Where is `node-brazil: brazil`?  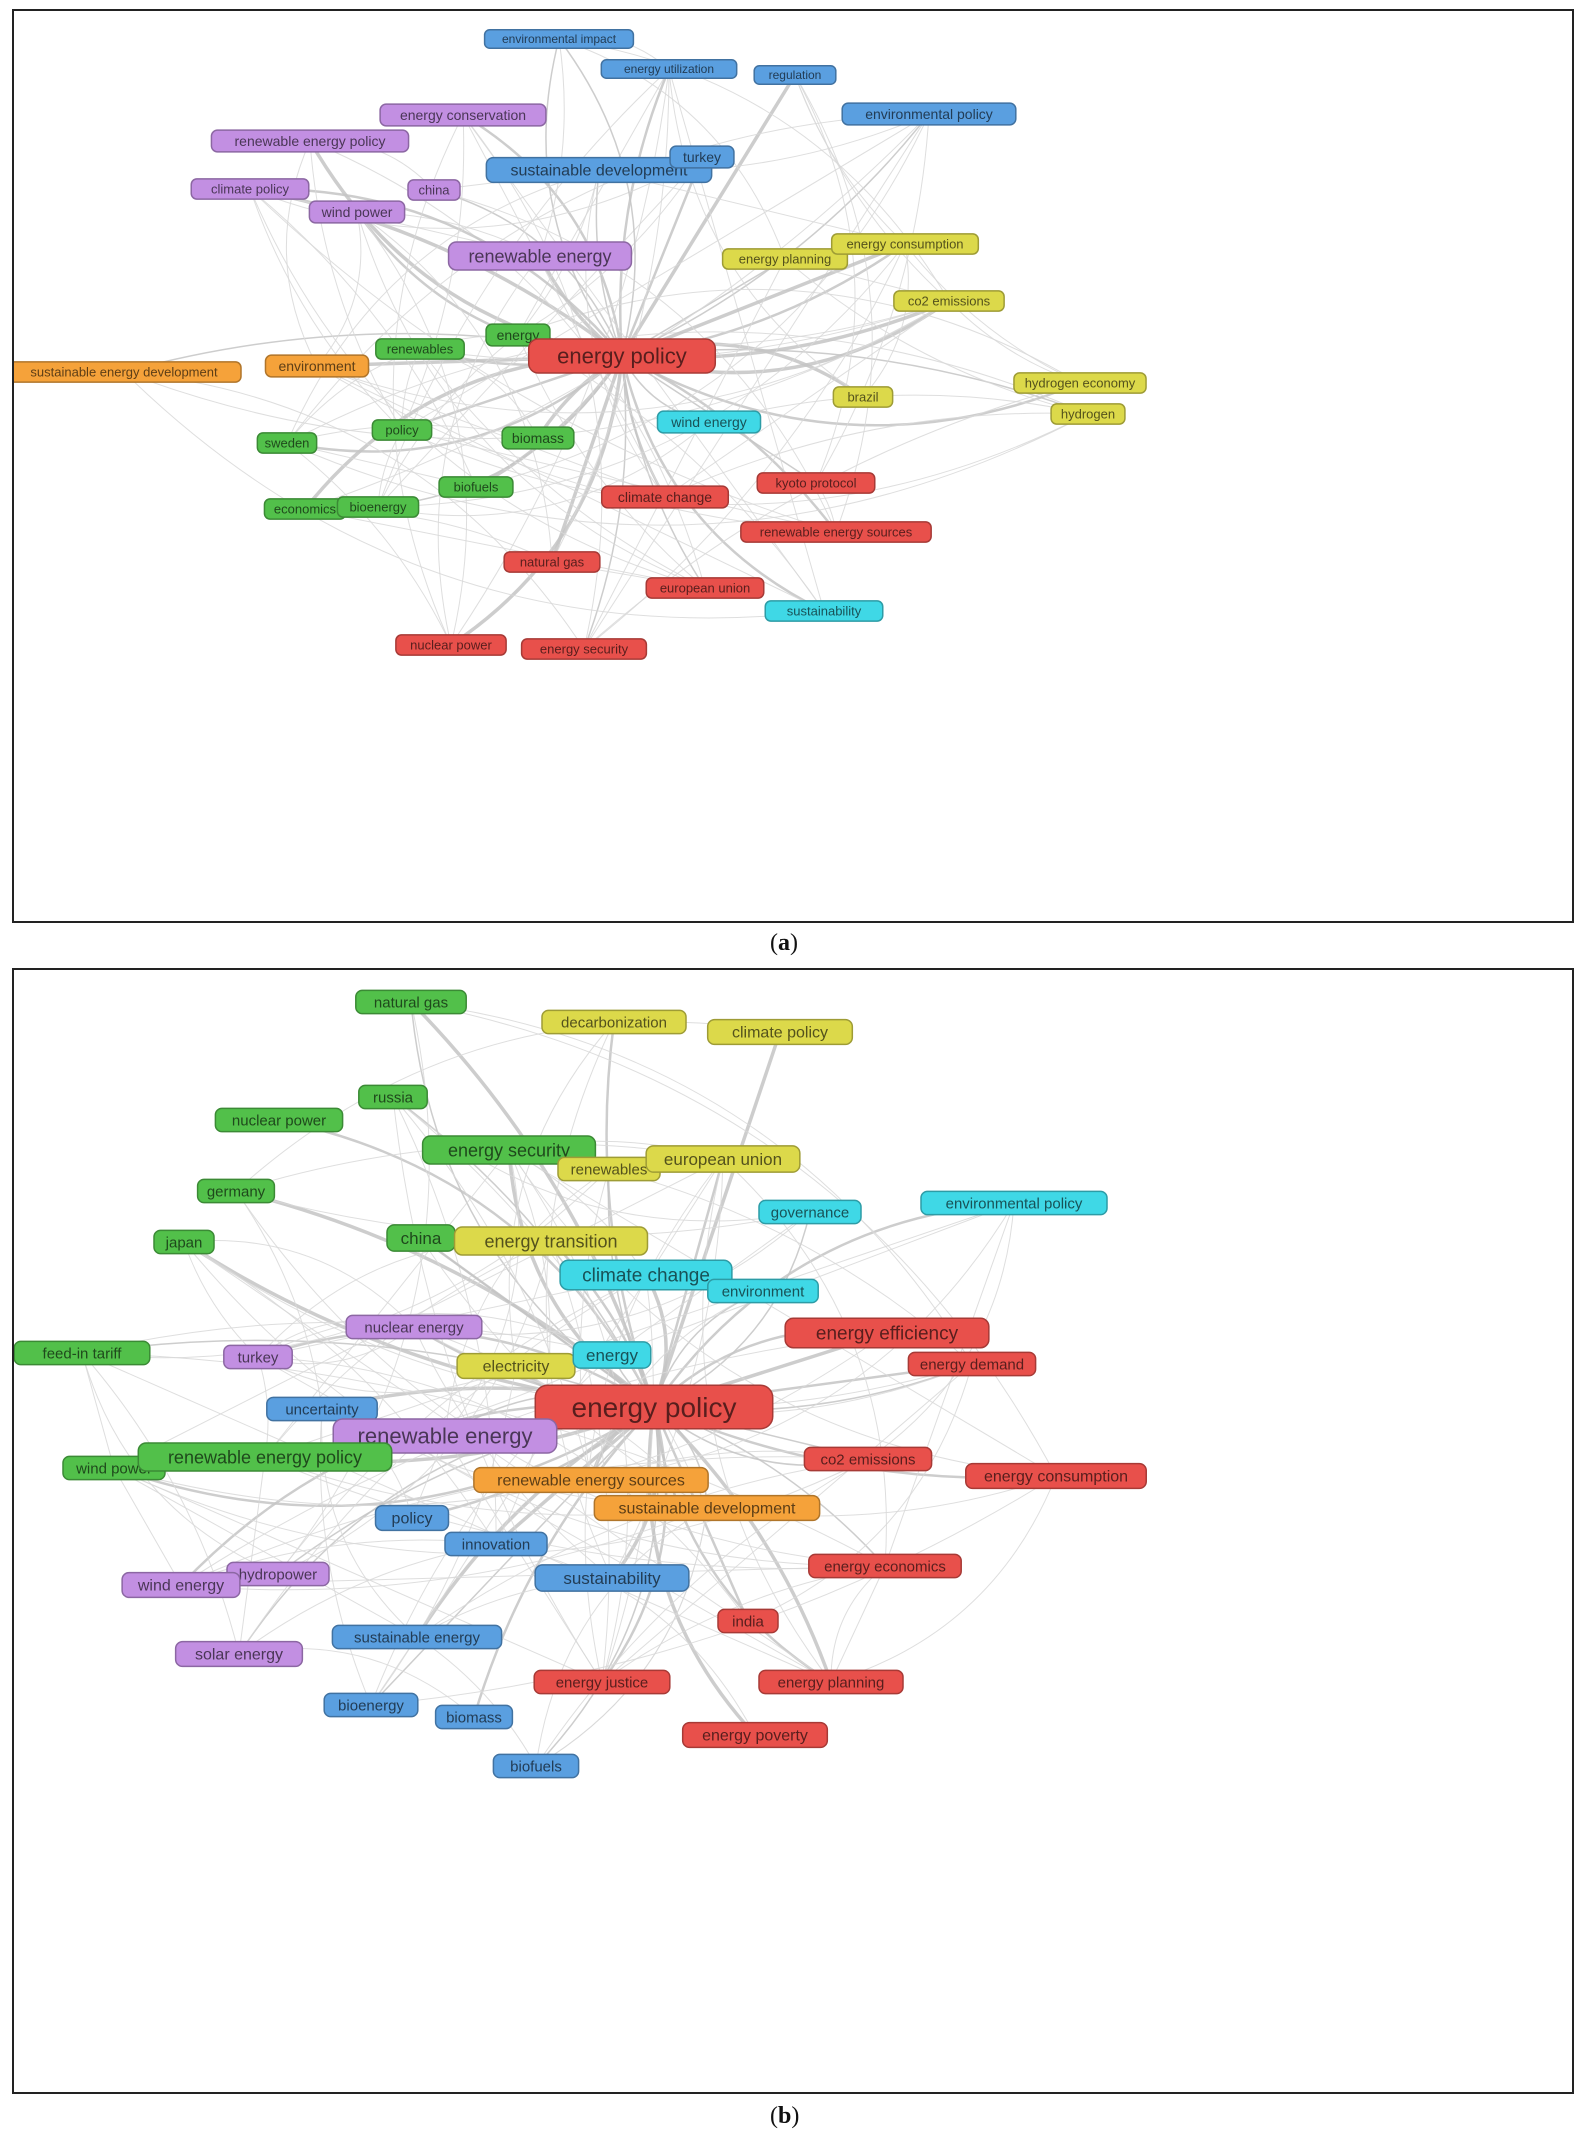 node-brazil: brazil is located at coordinates (863, 397).